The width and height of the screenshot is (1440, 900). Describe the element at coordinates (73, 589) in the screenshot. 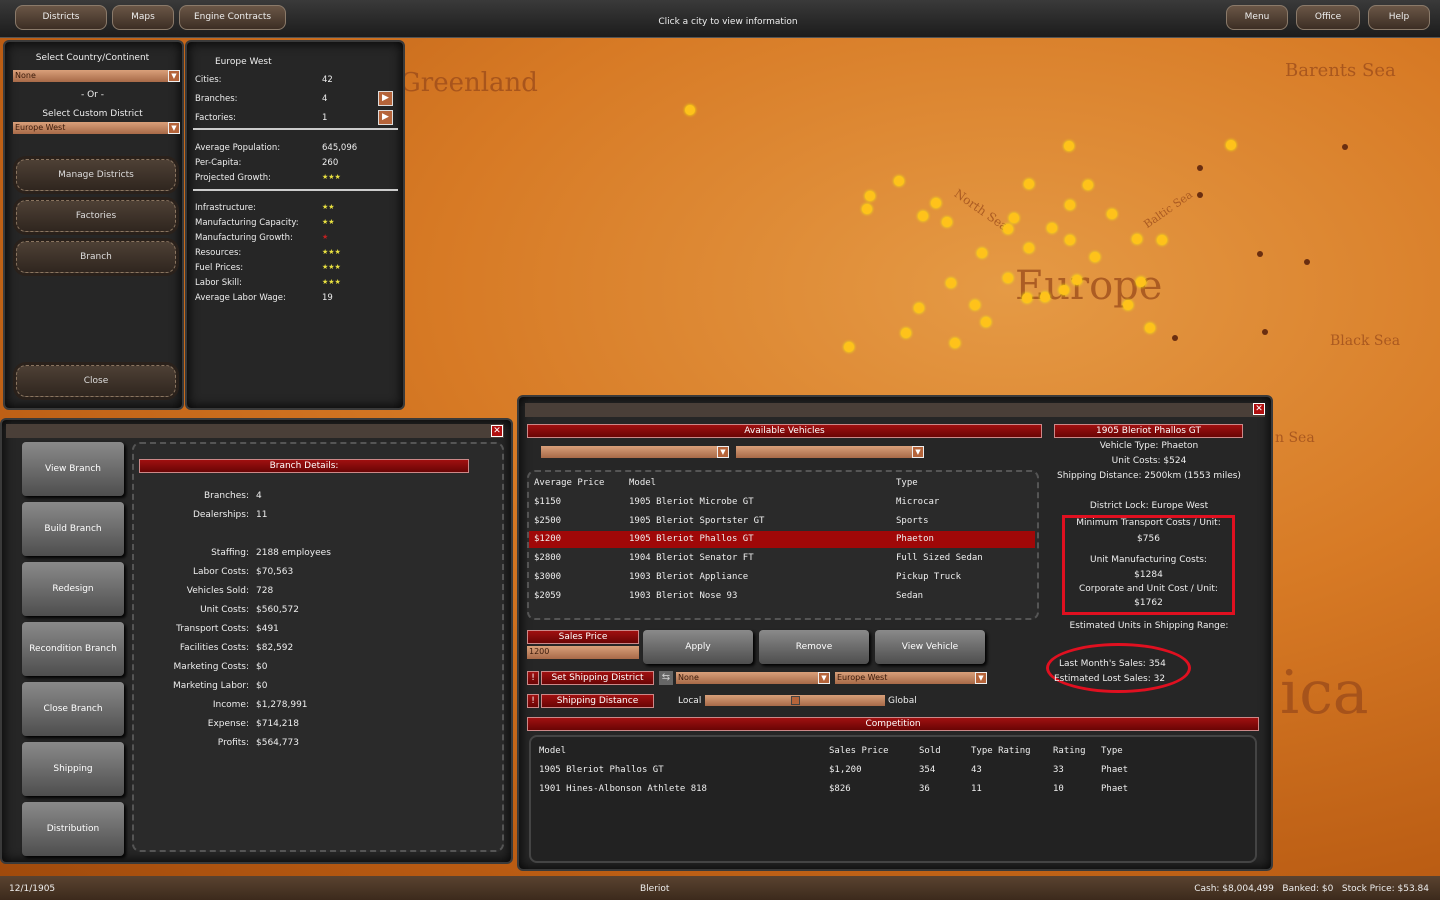

I see `branch-menu-redesign: Redesign` at that location.